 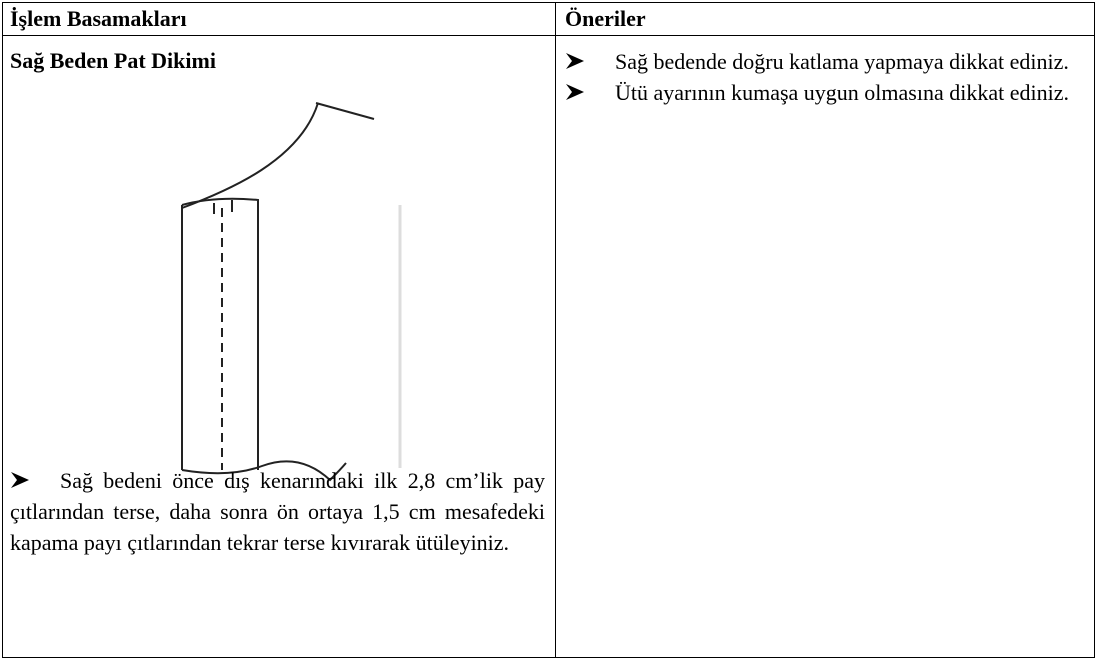 What do you see at coordinates (98, 18) in the screenshot?
I see `header-cell: İşlem Basamakları` at bounding box center [98, 18].